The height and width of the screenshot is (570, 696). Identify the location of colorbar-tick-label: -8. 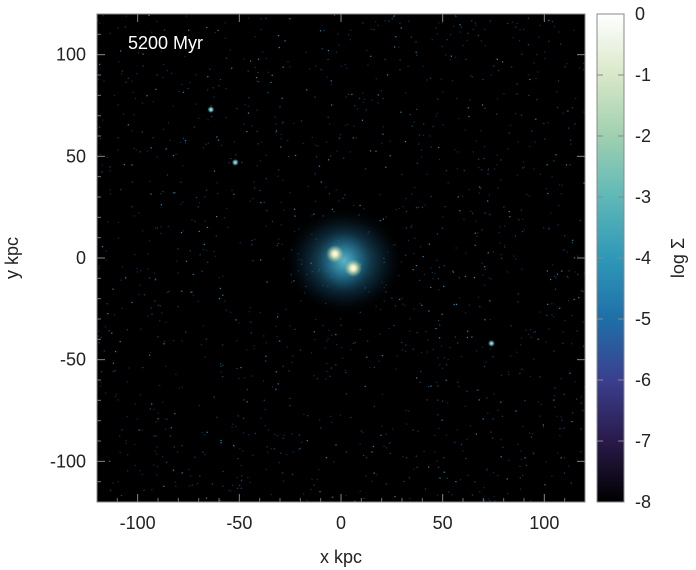
(643, 502).